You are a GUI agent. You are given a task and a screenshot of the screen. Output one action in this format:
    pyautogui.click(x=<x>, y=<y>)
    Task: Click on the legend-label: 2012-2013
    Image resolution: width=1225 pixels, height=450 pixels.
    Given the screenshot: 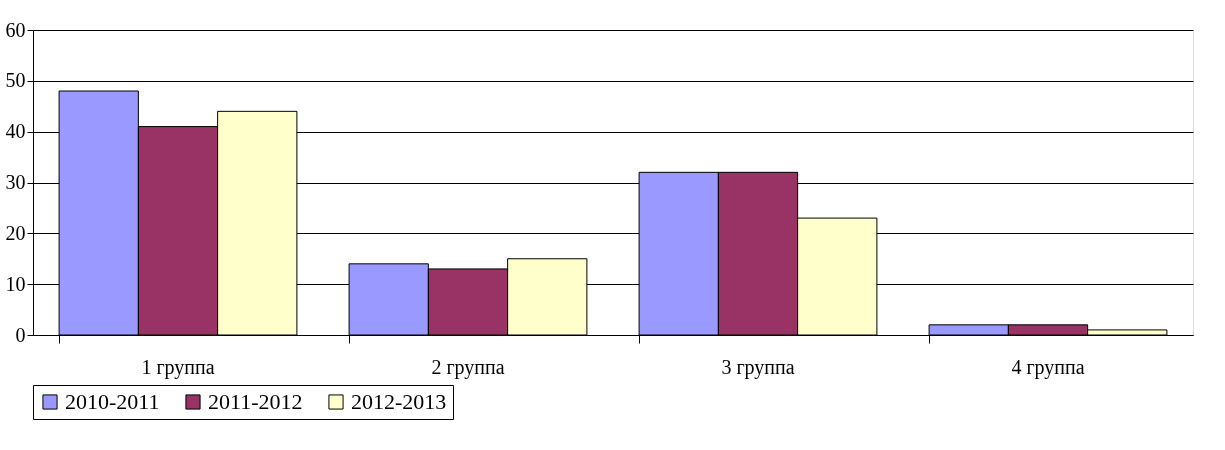 What is the action you would take?
    pyautogui.click(x=399, y=401)
    